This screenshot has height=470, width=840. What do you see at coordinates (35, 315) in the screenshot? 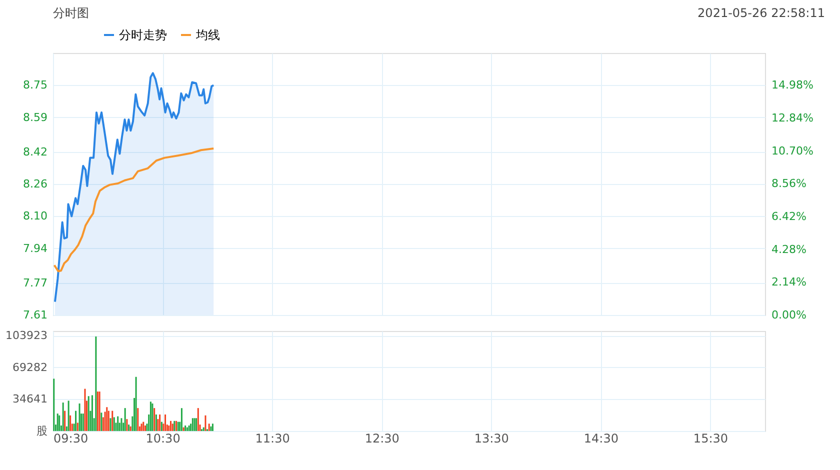
I see `y-tick-label: 7.61` at bounding box center [35, 315].